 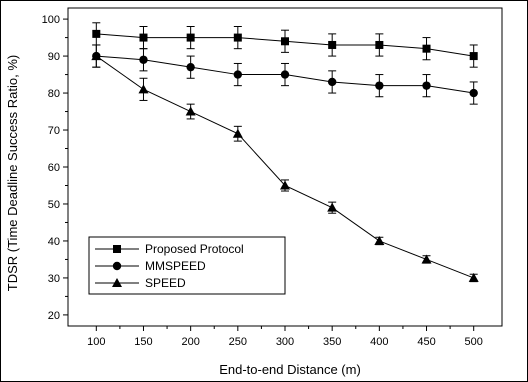 I want to click on x-tick-label: 450, so click(x=426, y=342).